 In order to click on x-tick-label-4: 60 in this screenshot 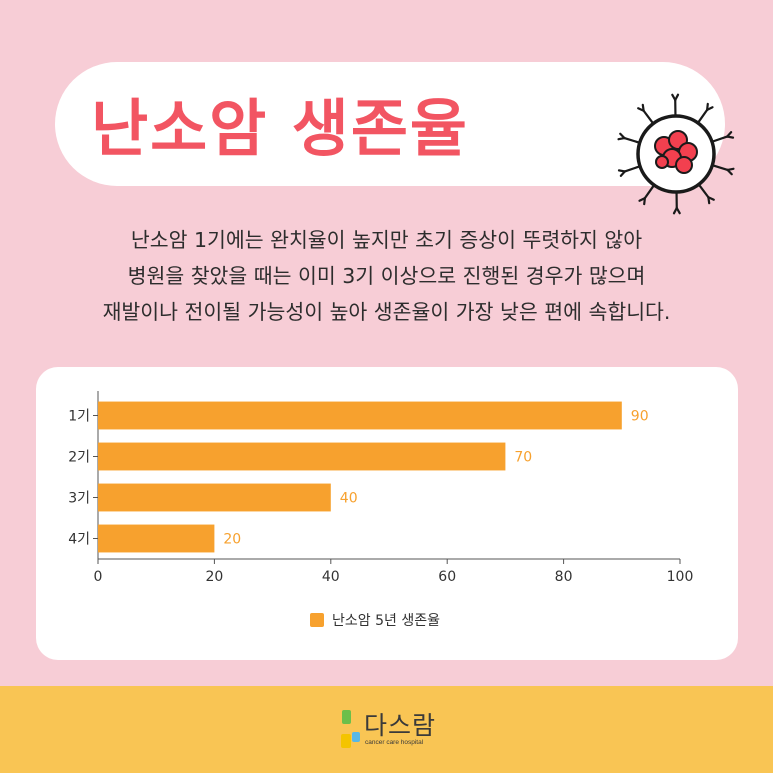, I will do `click(447, 577)`.